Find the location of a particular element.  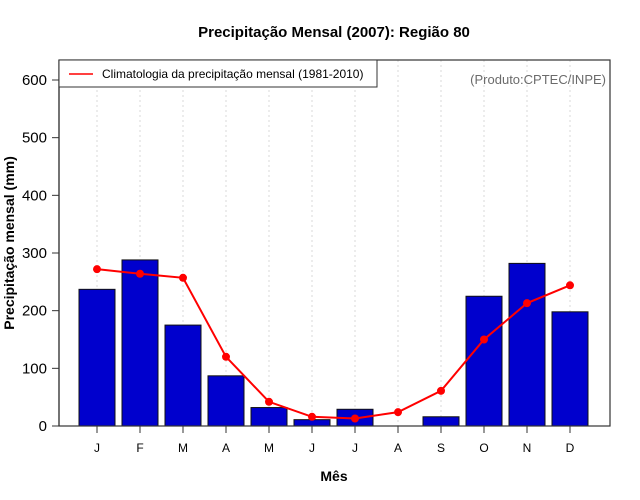

y-tick-label: 500 is located at coordinates (34, 138).